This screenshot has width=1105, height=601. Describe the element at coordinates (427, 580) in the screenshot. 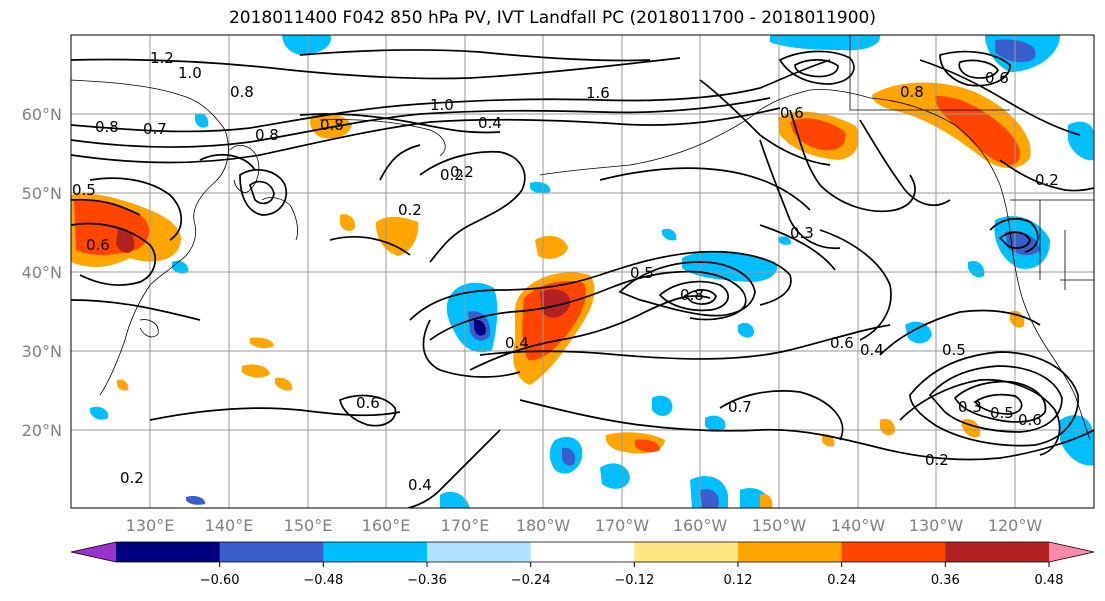

I see `colorbar-tick-label: −0.36` at that location.